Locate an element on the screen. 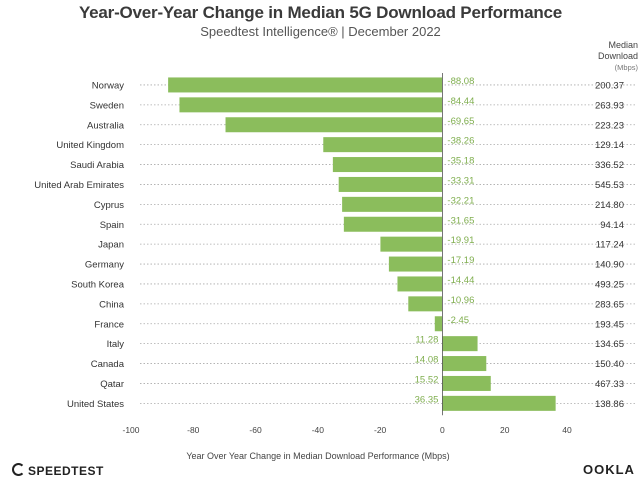 The width and height of the screenshot is (641, 489). value-label: -19.91 is located at coordinates (460, 240).